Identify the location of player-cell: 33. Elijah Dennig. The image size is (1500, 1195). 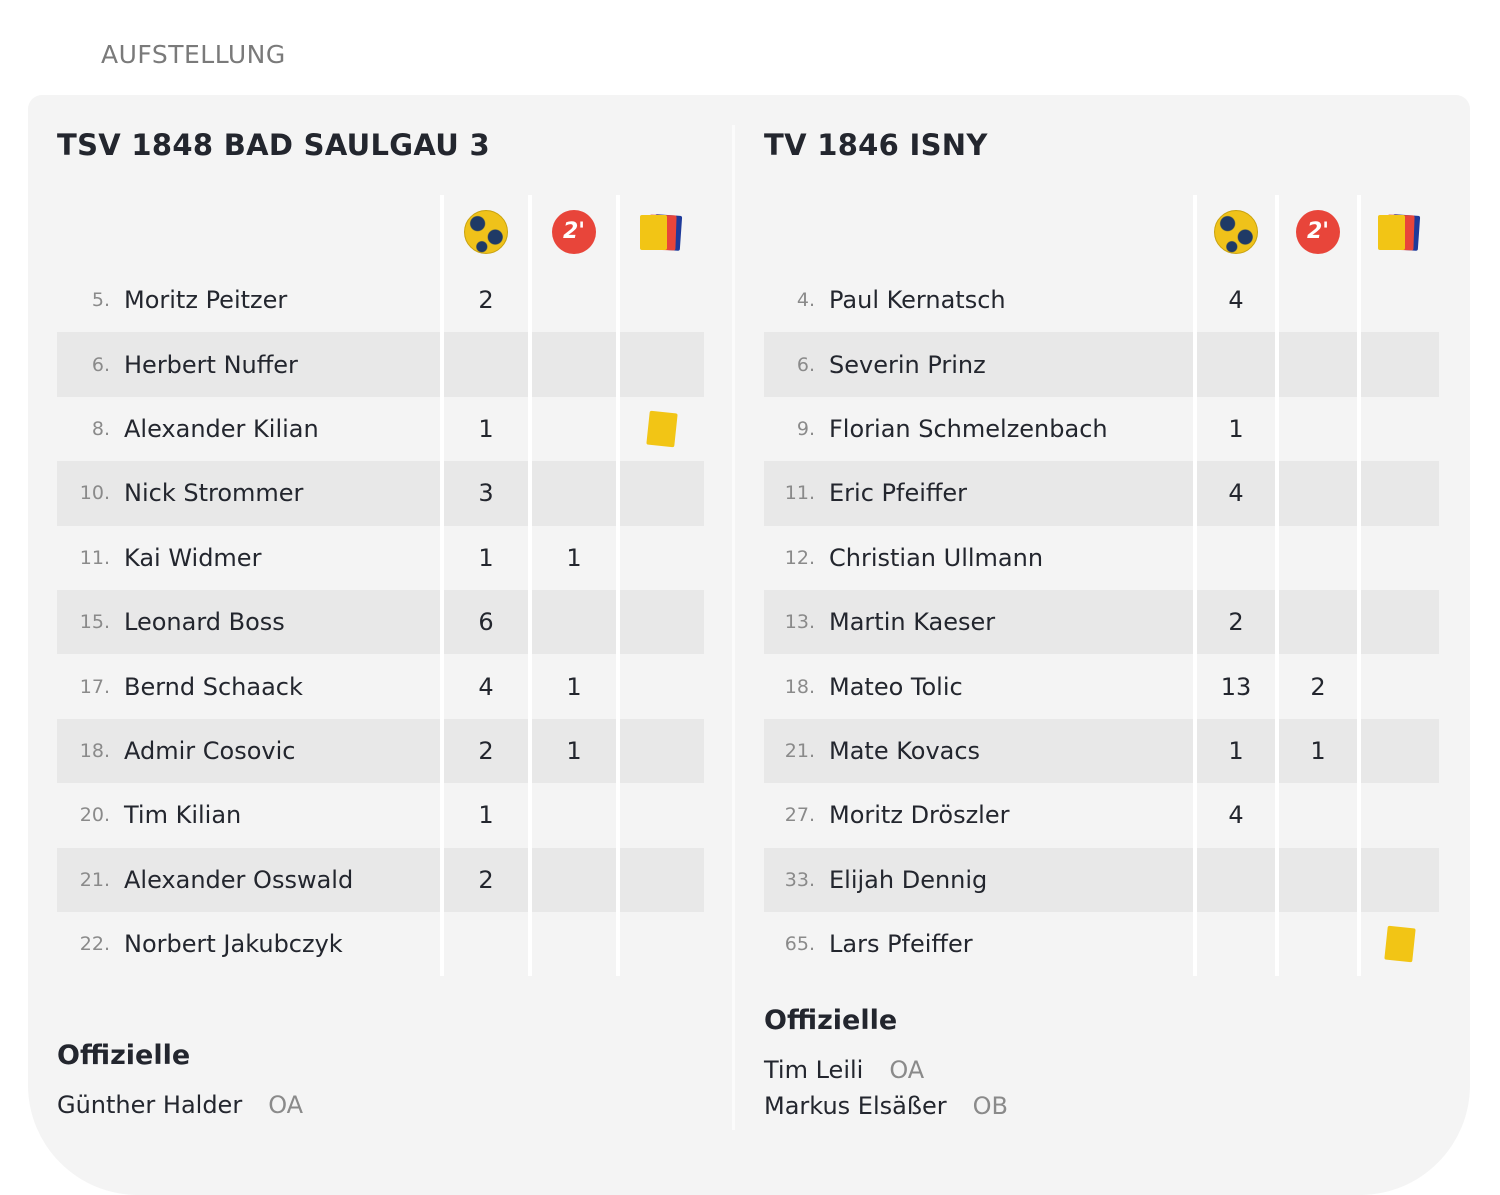
(978, 879).